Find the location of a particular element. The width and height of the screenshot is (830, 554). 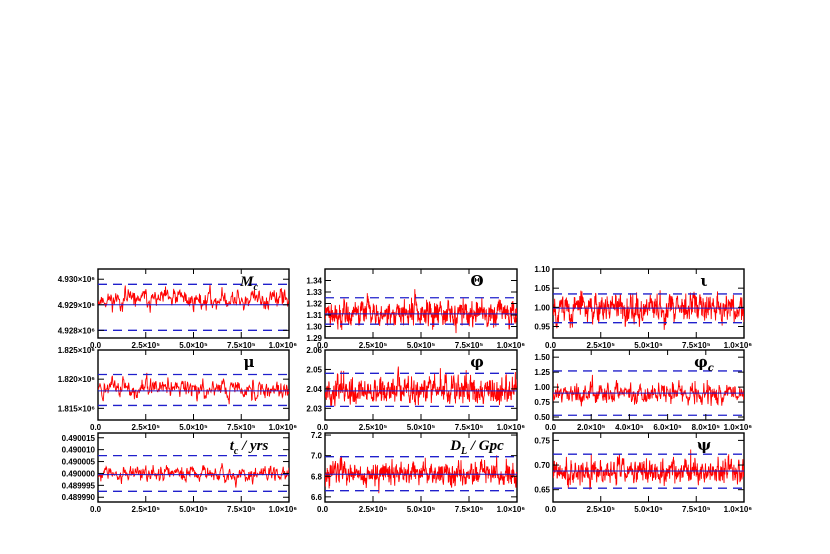

tick-label: 1.30 is located at coordinates (314, 327).